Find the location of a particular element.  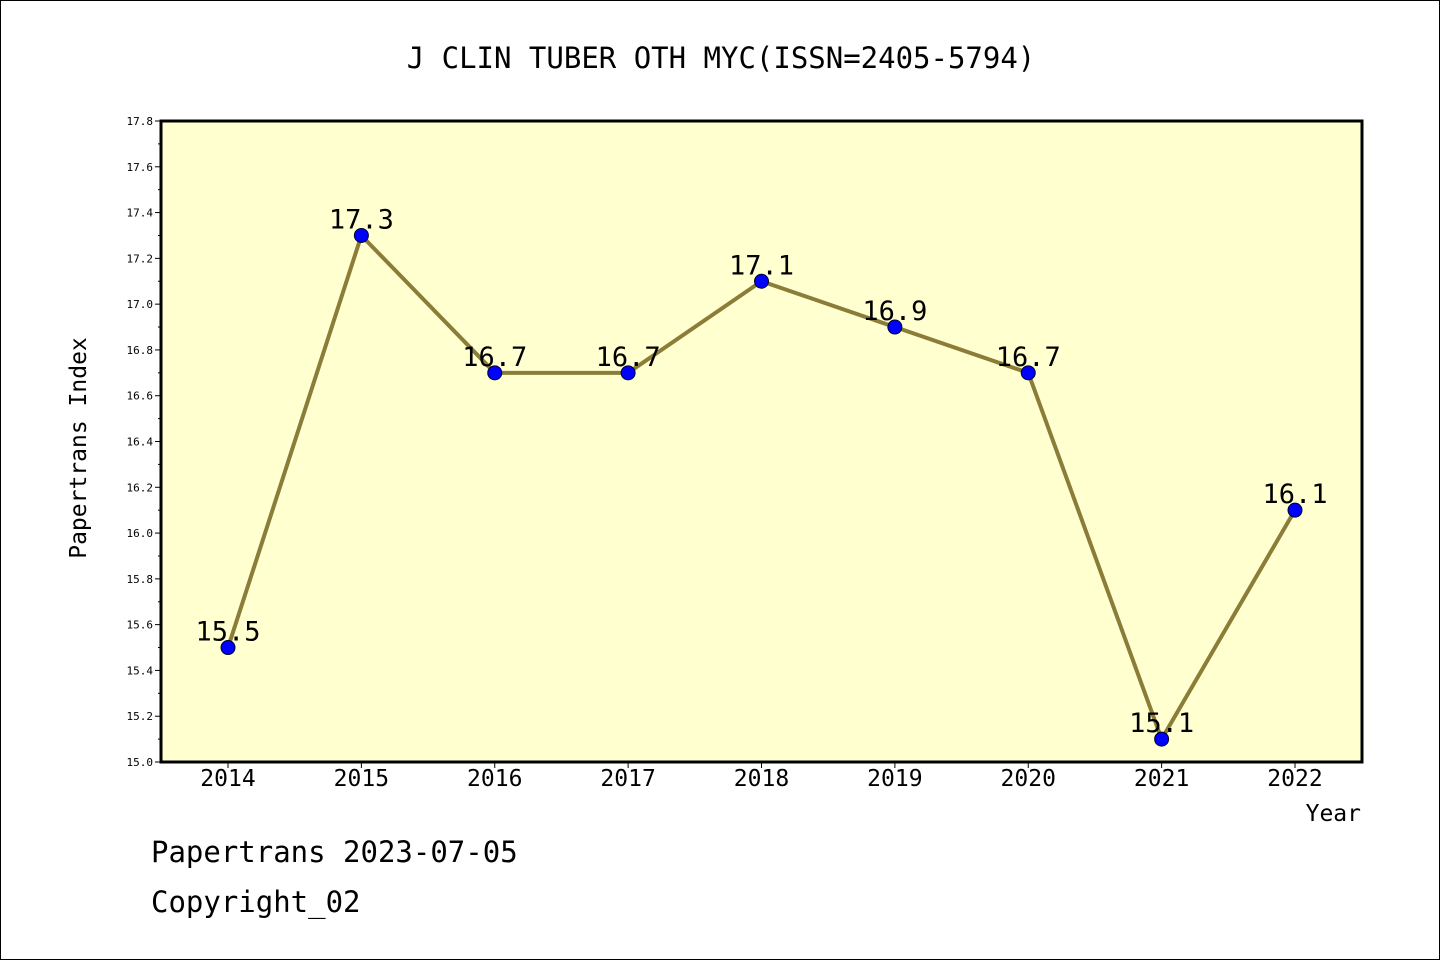

y-tick-label: 17.0 is located at coordinates (140, 304).